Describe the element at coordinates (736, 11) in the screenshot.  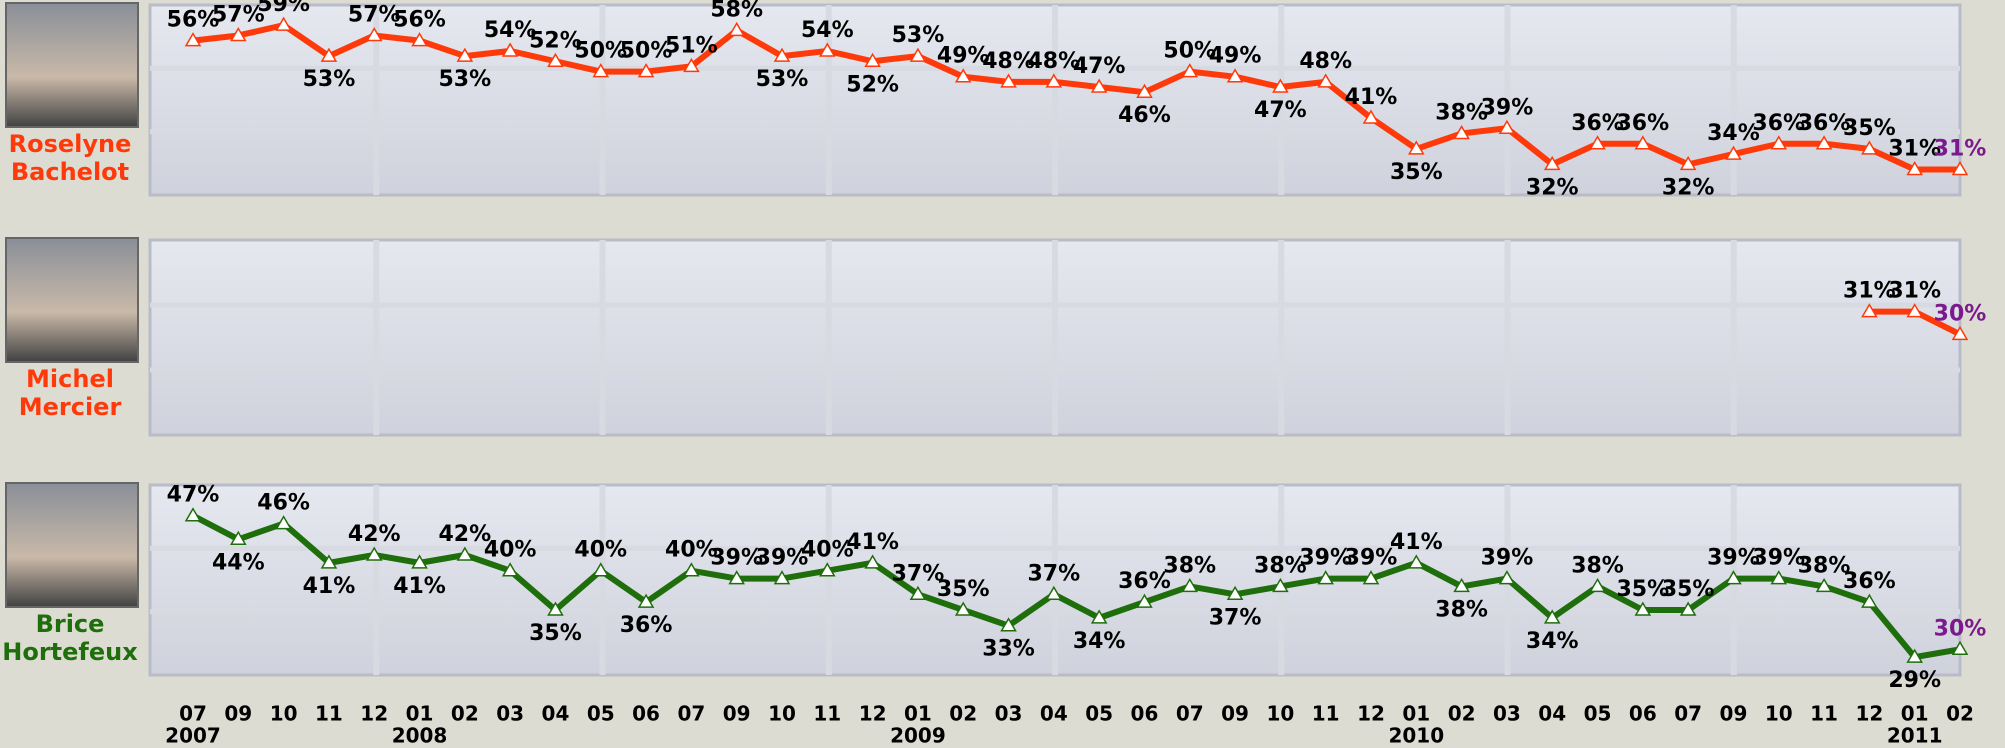
I see `data-label: 58%` at that location.